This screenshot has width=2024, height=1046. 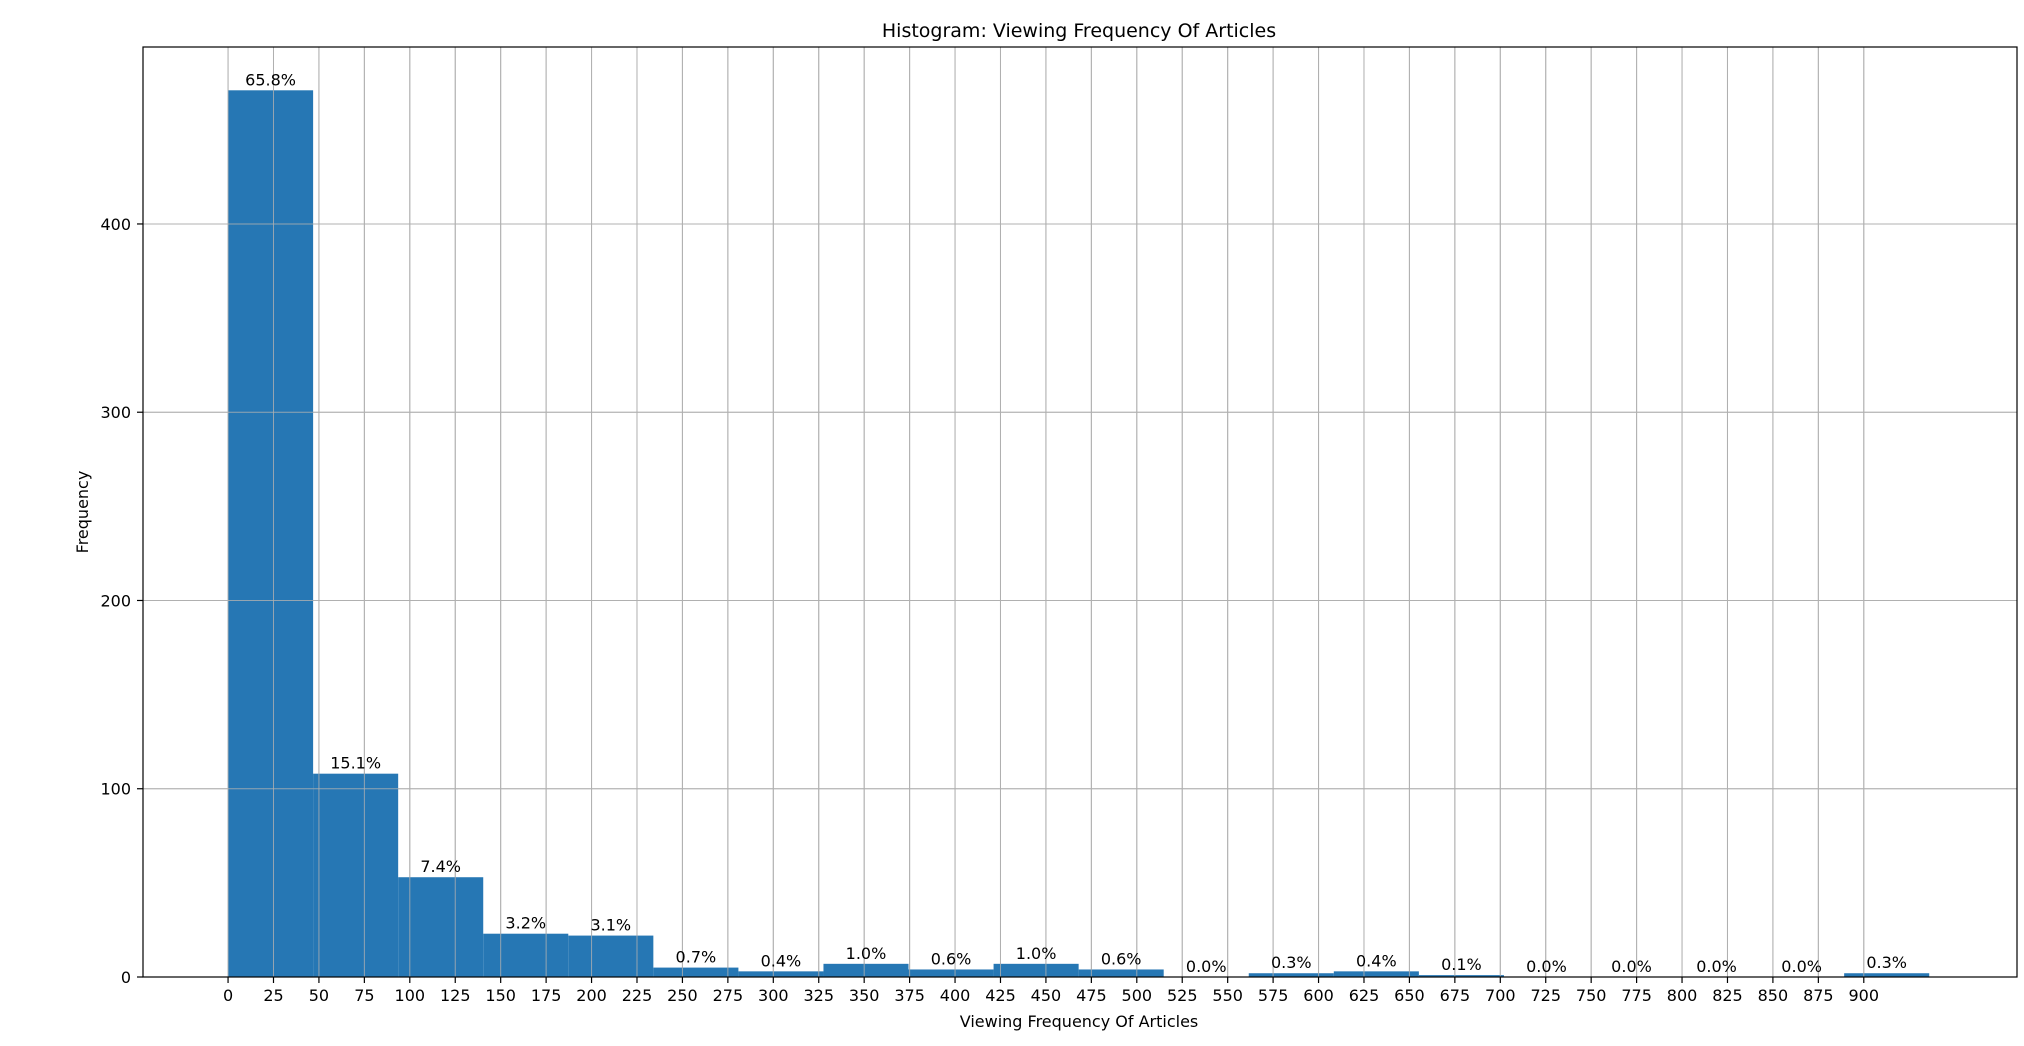 I want to click on x-tick-label: 275, so click(x=728, y=995).